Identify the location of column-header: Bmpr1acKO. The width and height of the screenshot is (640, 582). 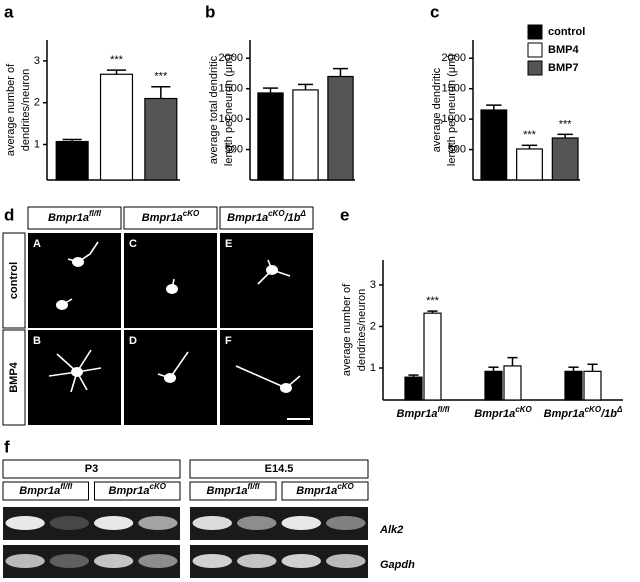
(171, 216).